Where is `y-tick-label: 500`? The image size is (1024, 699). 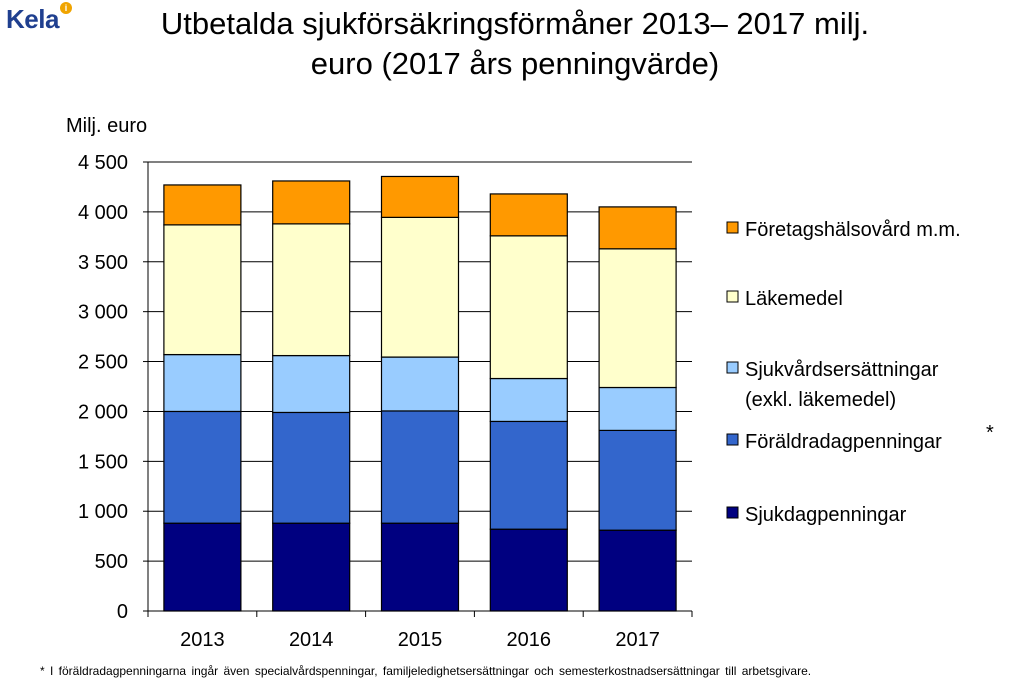 y-tick-label: 500 is located at coordinates (111, 562).